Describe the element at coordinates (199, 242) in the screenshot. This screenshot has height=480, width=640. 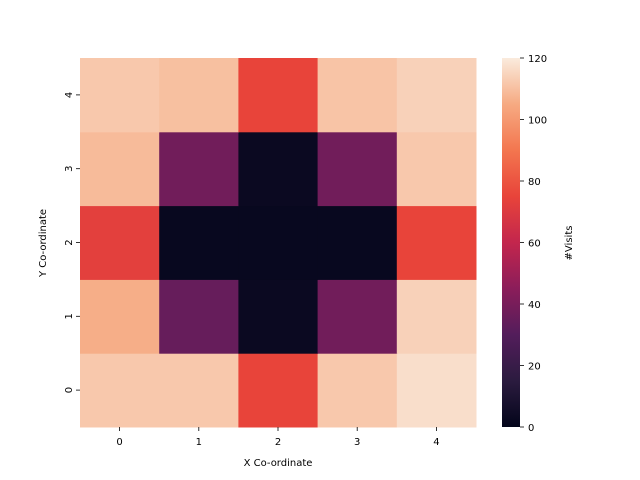
I see `heatmap-cell-x1-y2` at that location.